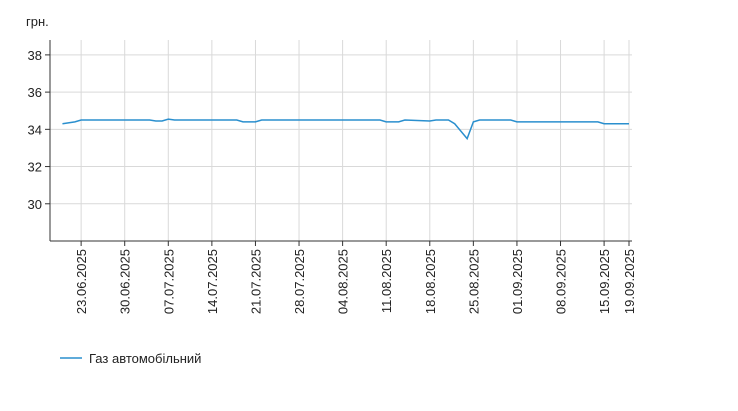 The image size is (738, 411). I want to click on y-tick-label: 36, so click(35, 92).